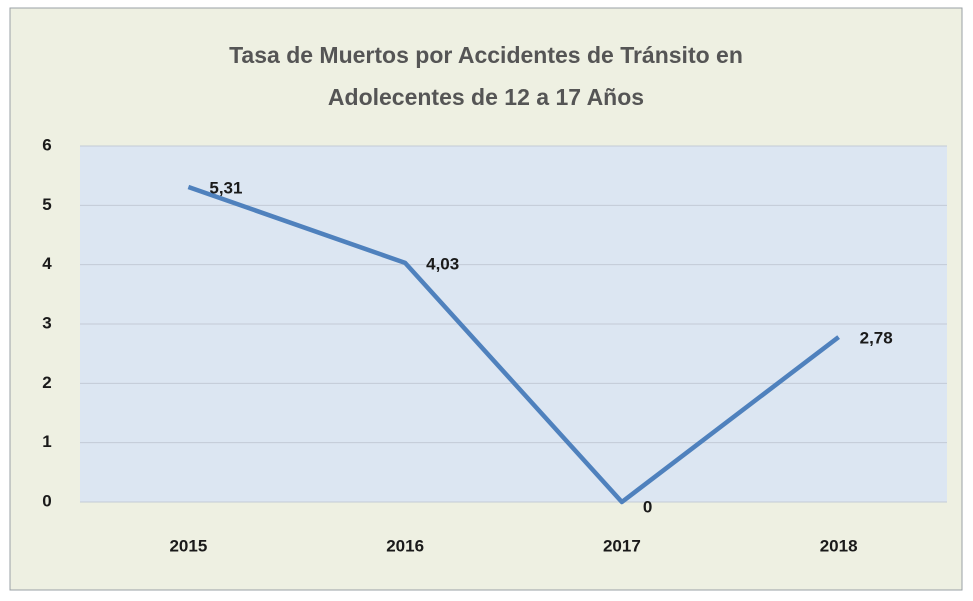 The height and width of the screenshot is (601, 973). I want to click on y-tick-label: 1, so click(46, 441).